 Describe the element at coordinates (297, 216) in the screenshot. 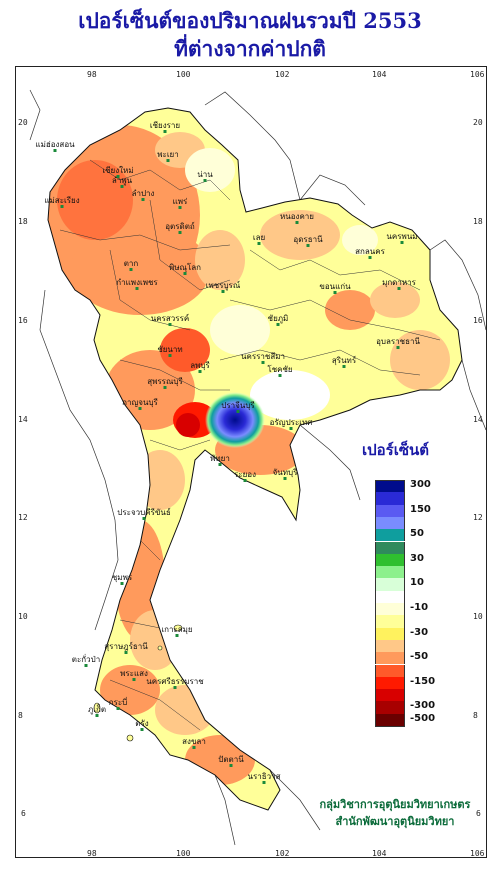

I see `province-label: หนองคาย` at that location.